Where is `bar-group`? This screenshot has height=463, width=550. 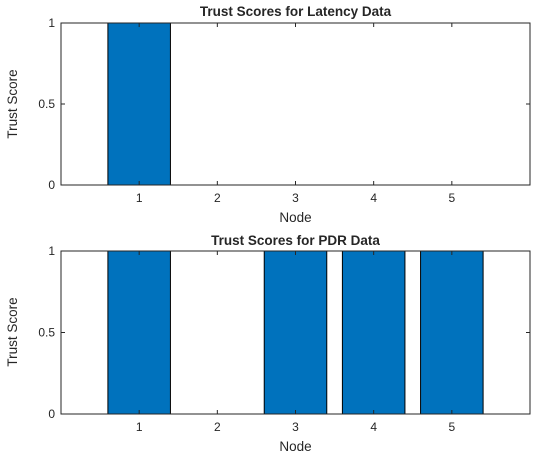
bar-group is located at coordinates (139, 104).